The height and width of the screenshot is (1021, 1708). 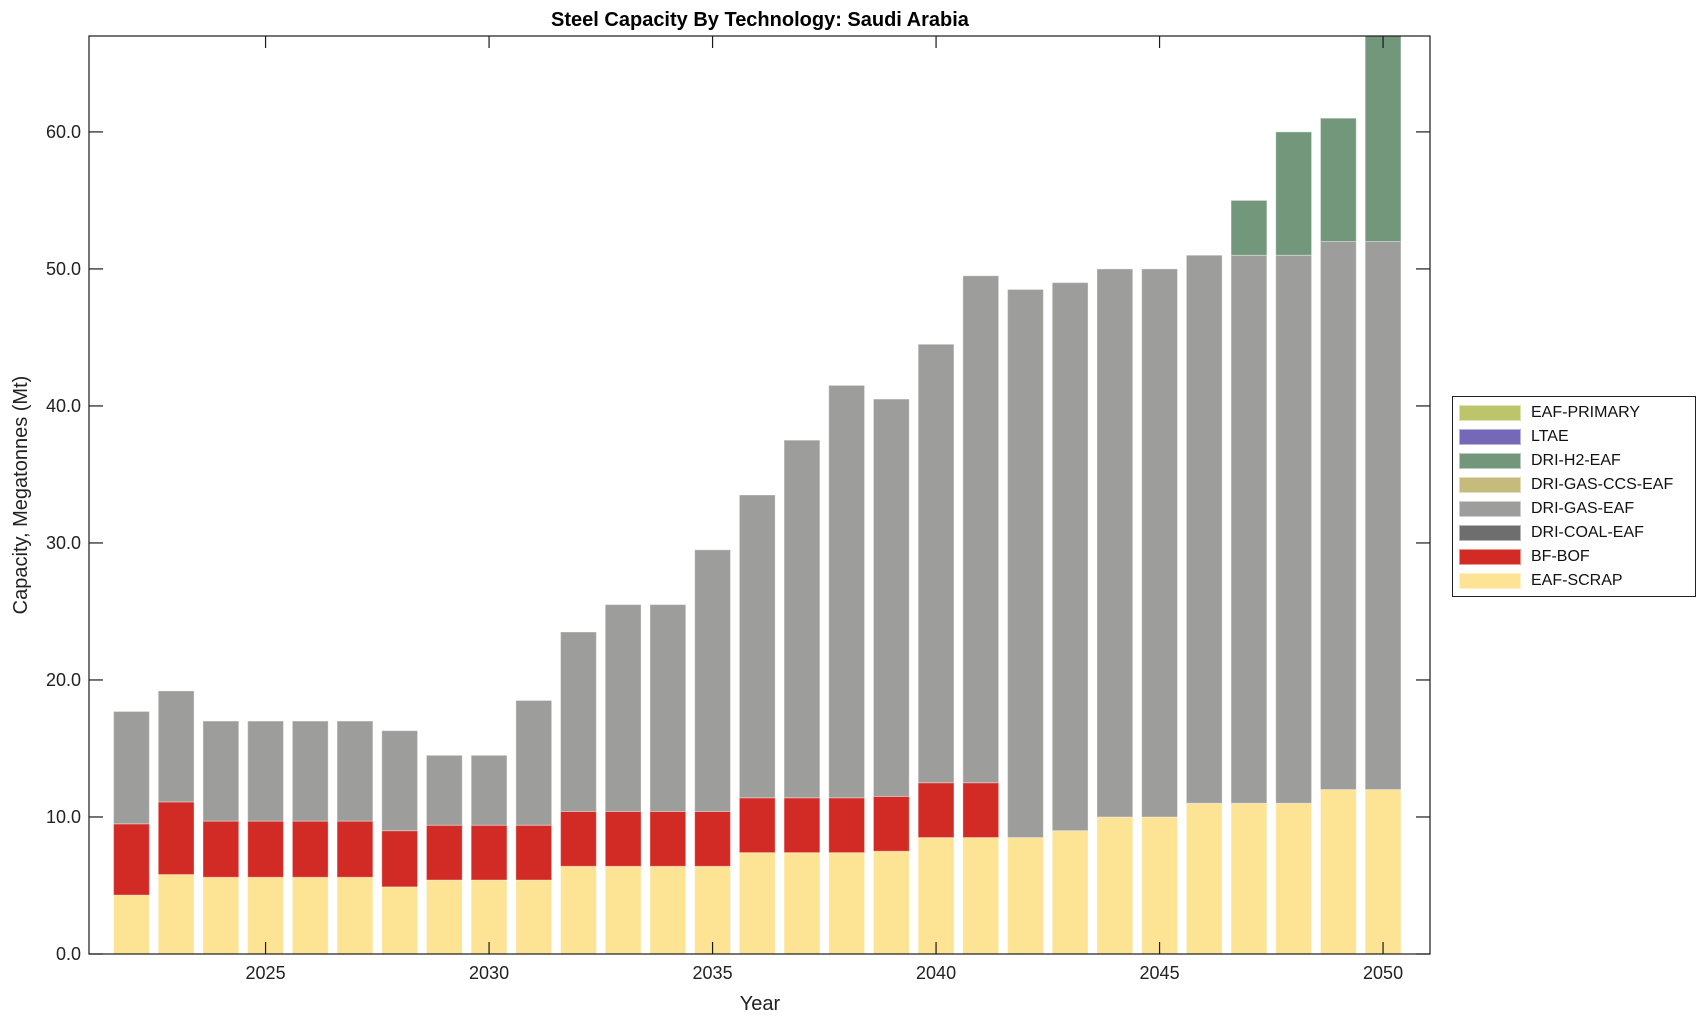 I want to click on bar-dri-gas-eaf-2041, so click(x=981, y=529).